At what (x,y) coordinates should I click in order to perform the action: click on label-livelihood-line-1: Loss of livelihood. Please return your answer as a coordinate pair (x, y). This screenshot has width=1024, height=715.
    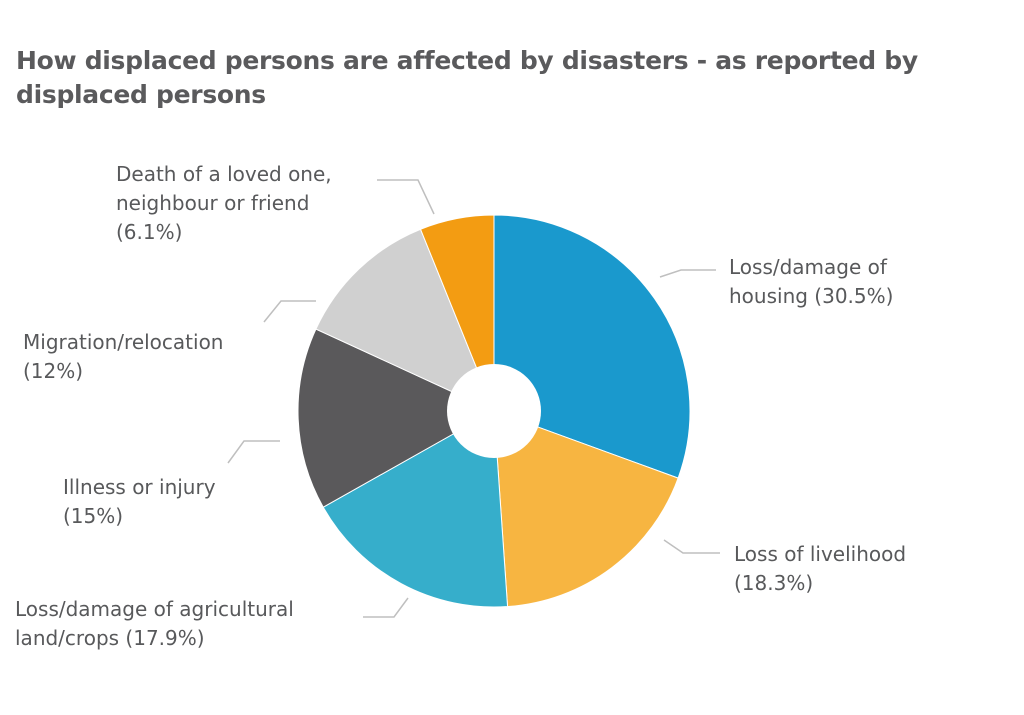
    Looking at the image, I should click on (820, 554).